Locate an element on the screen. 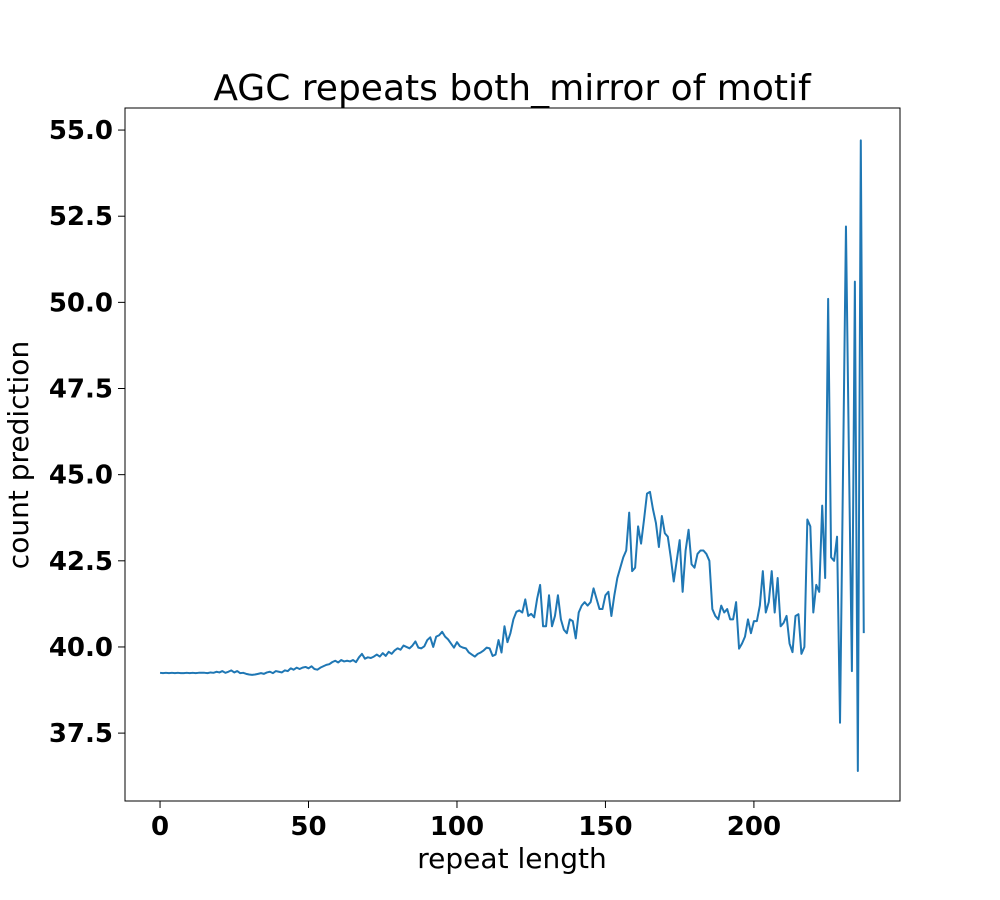 The height and width of the screenshot is (900, 1000). y-tick-label: 40.0 is located at coordinates (81, 648).